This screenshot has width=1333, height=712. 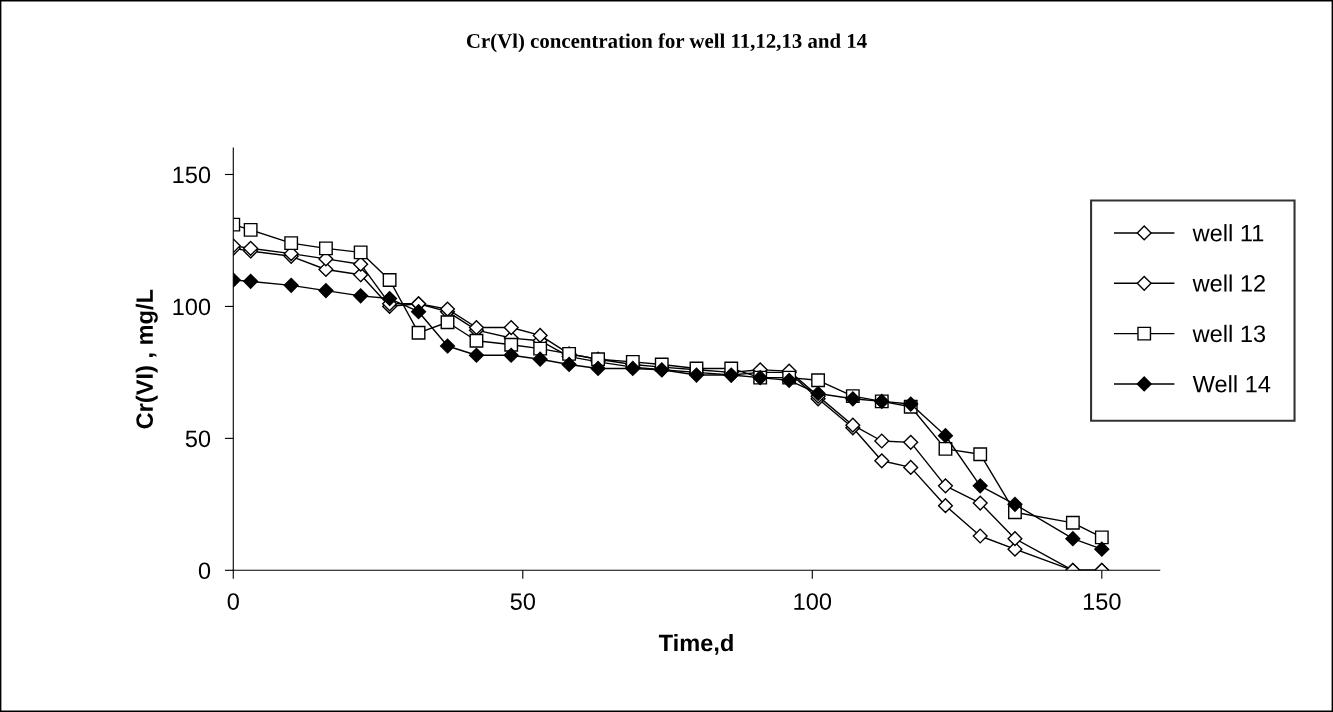 I want to click on y-axis-title: Cr(VI) , mg/L, so click(x=146, y=359).